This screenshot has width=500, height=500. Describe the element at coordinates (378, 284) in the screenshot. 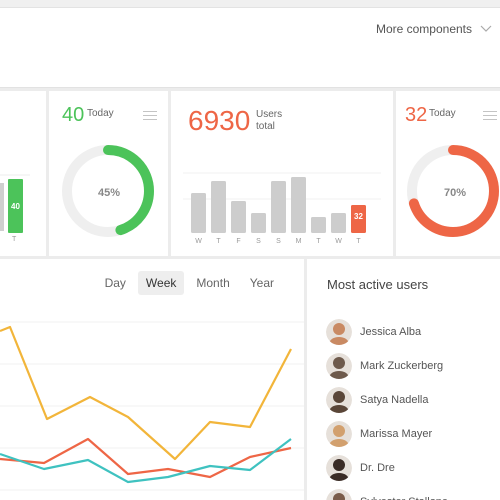

I see `users-panel-title: Most active users` at that location.